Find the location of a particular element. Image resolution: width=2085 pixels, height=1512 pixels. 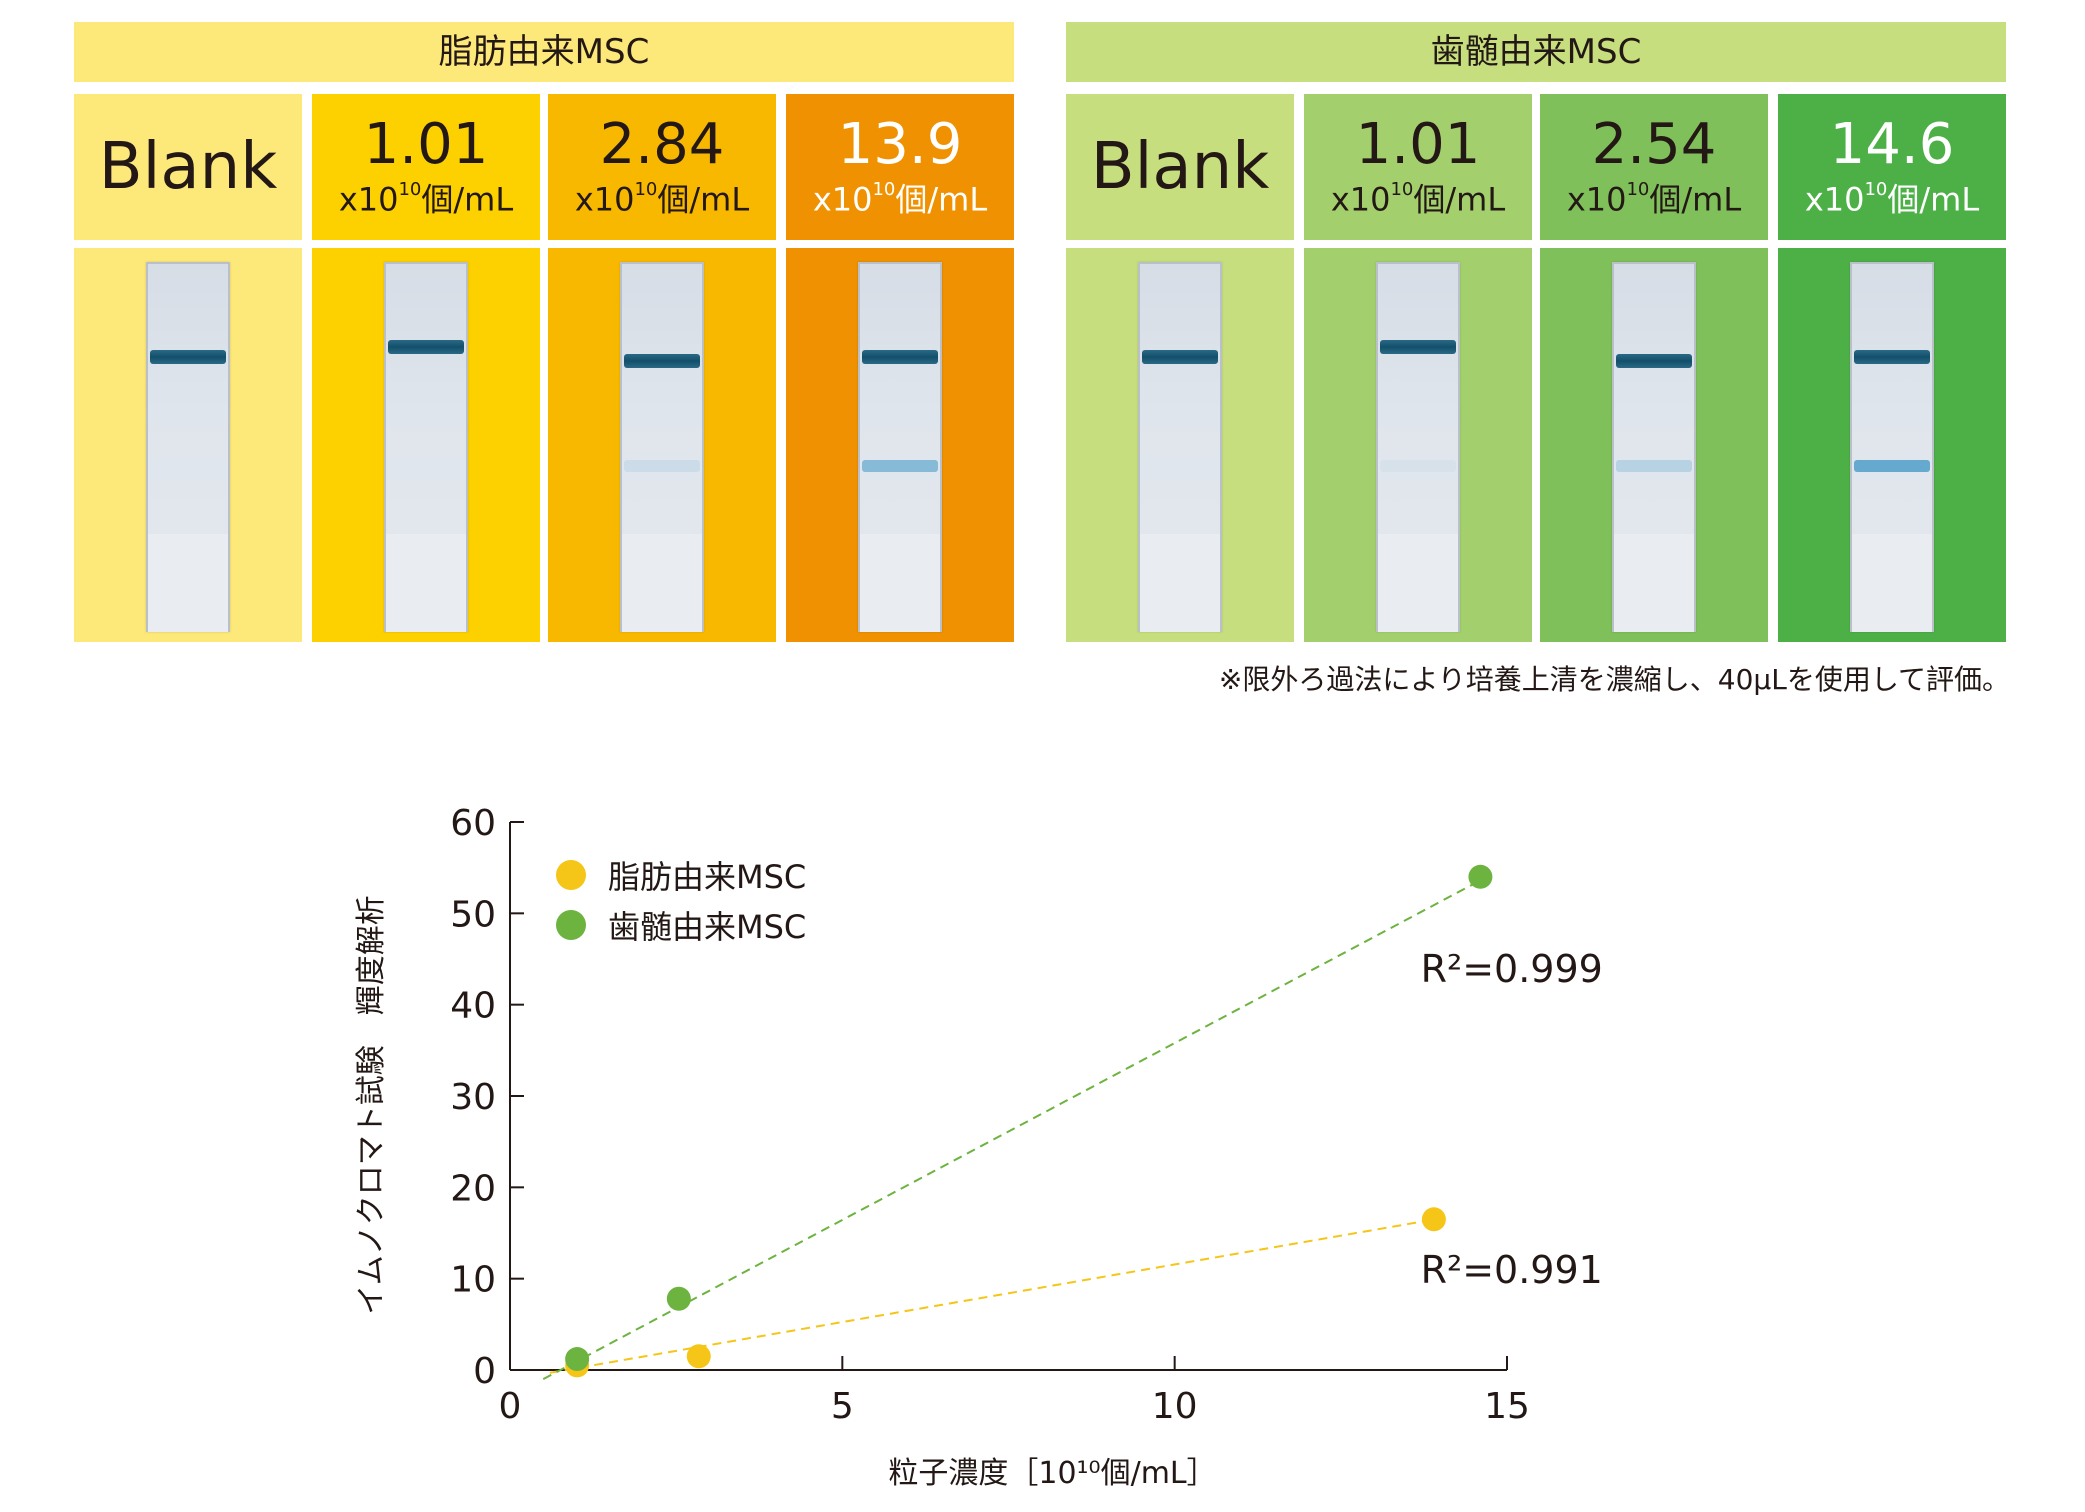

concentration-value: 14.6 is located at coordinates (1892, 145).